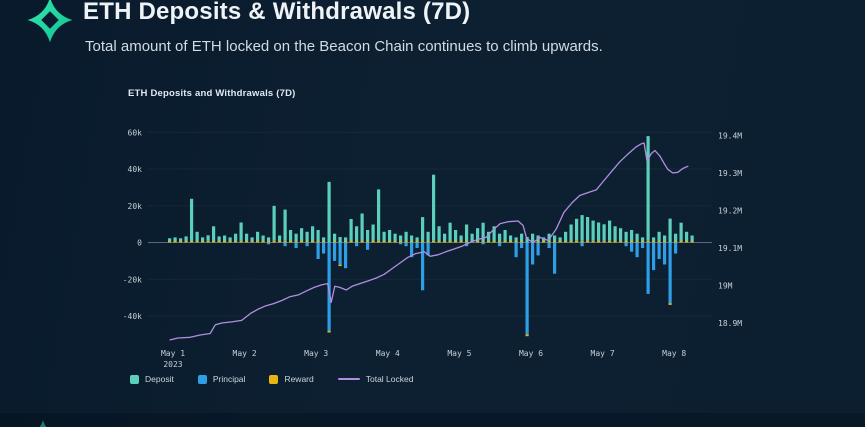 The height and width of the screenshot is (427, 865). I want to click on svg-text: May 8, so click(674, 353).